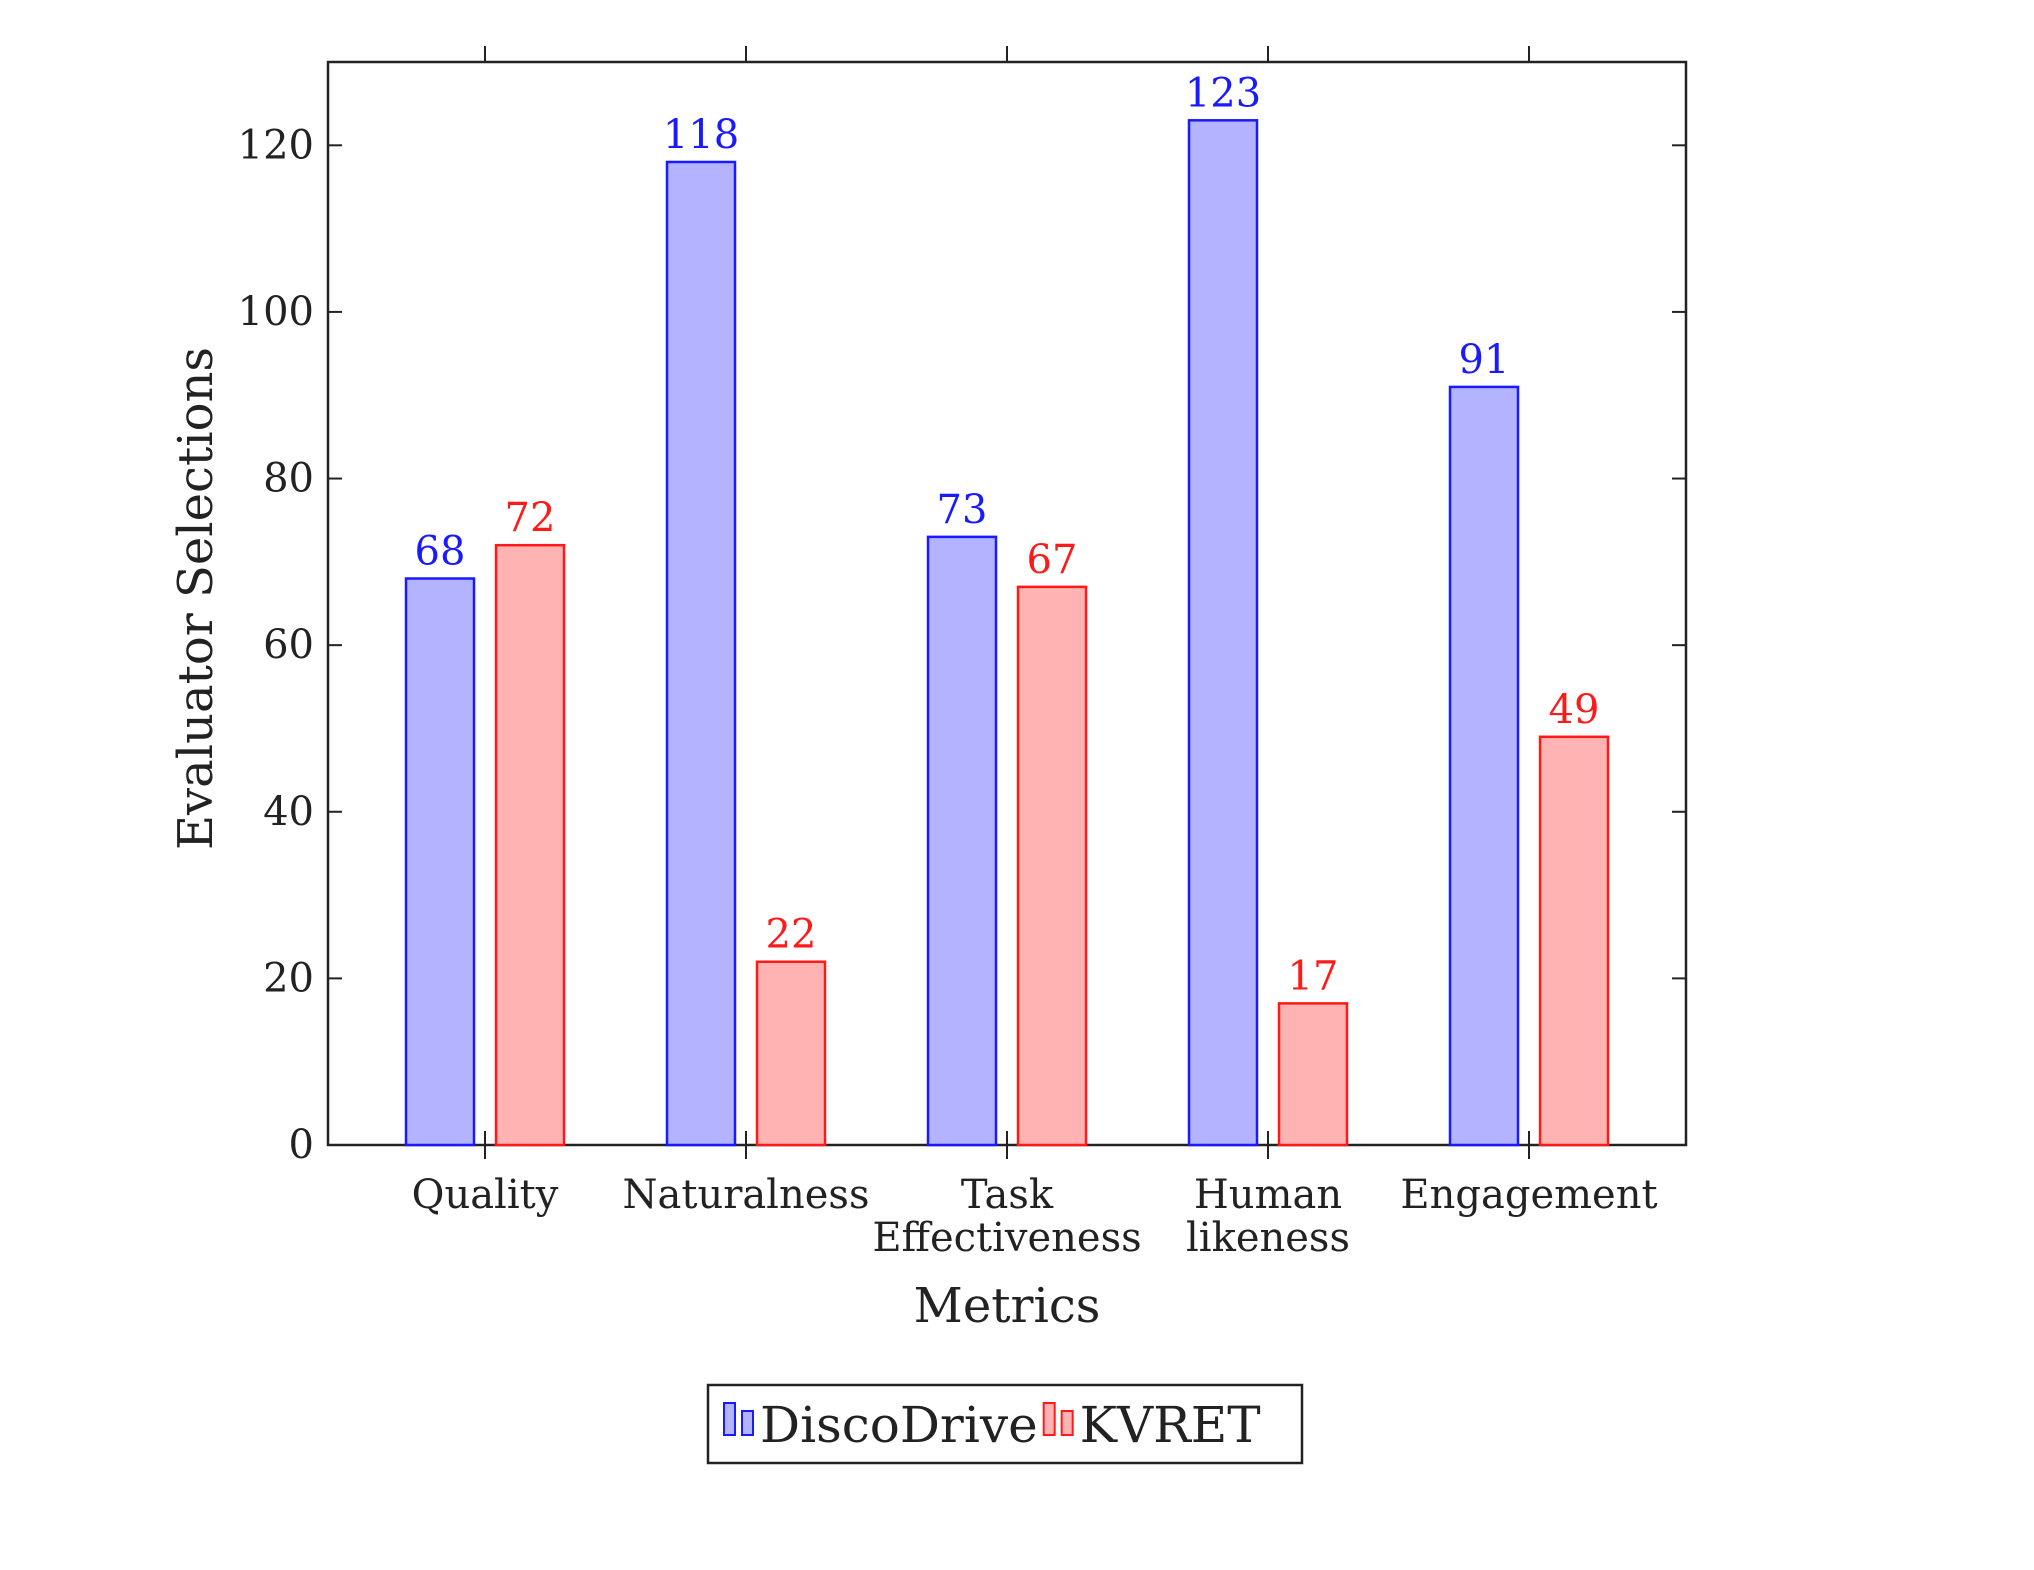 The image size is (2034, 1570). What do you see at coordinates (1223, 93) in the screenshot?
I see `bar-value-label: 123` at bounding box center [1223, 93].